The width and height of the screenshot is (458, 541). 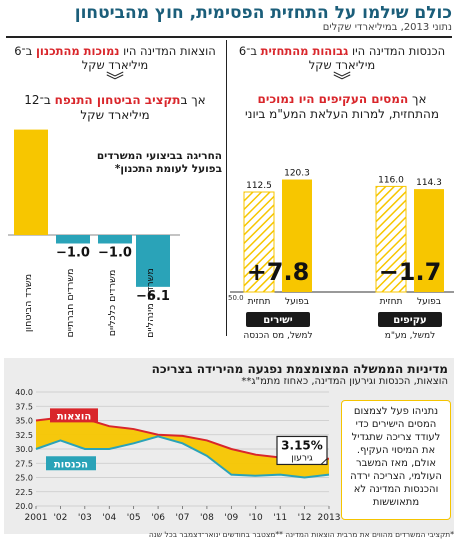 I want to click on expense-subheadline: אך בתקציב הביטחון התנפח ב־12 מיליארד שקל, so click(x=115, y=107).